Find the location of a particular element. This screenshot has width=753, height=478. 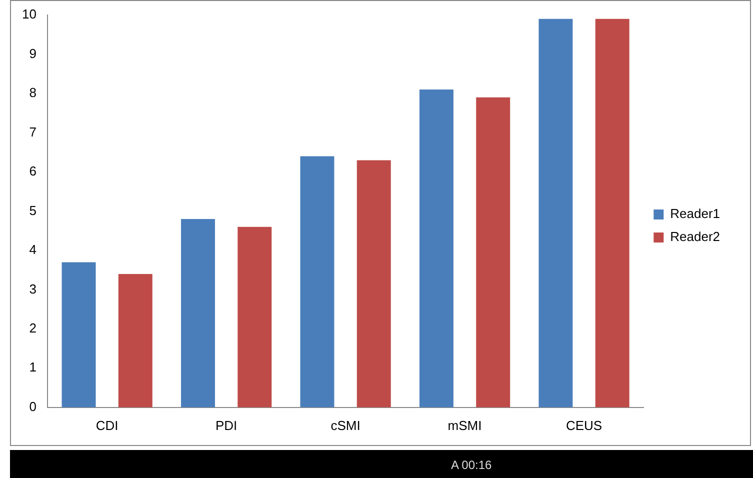

x-tick-label: CDI is located at coordinates (107, 425).